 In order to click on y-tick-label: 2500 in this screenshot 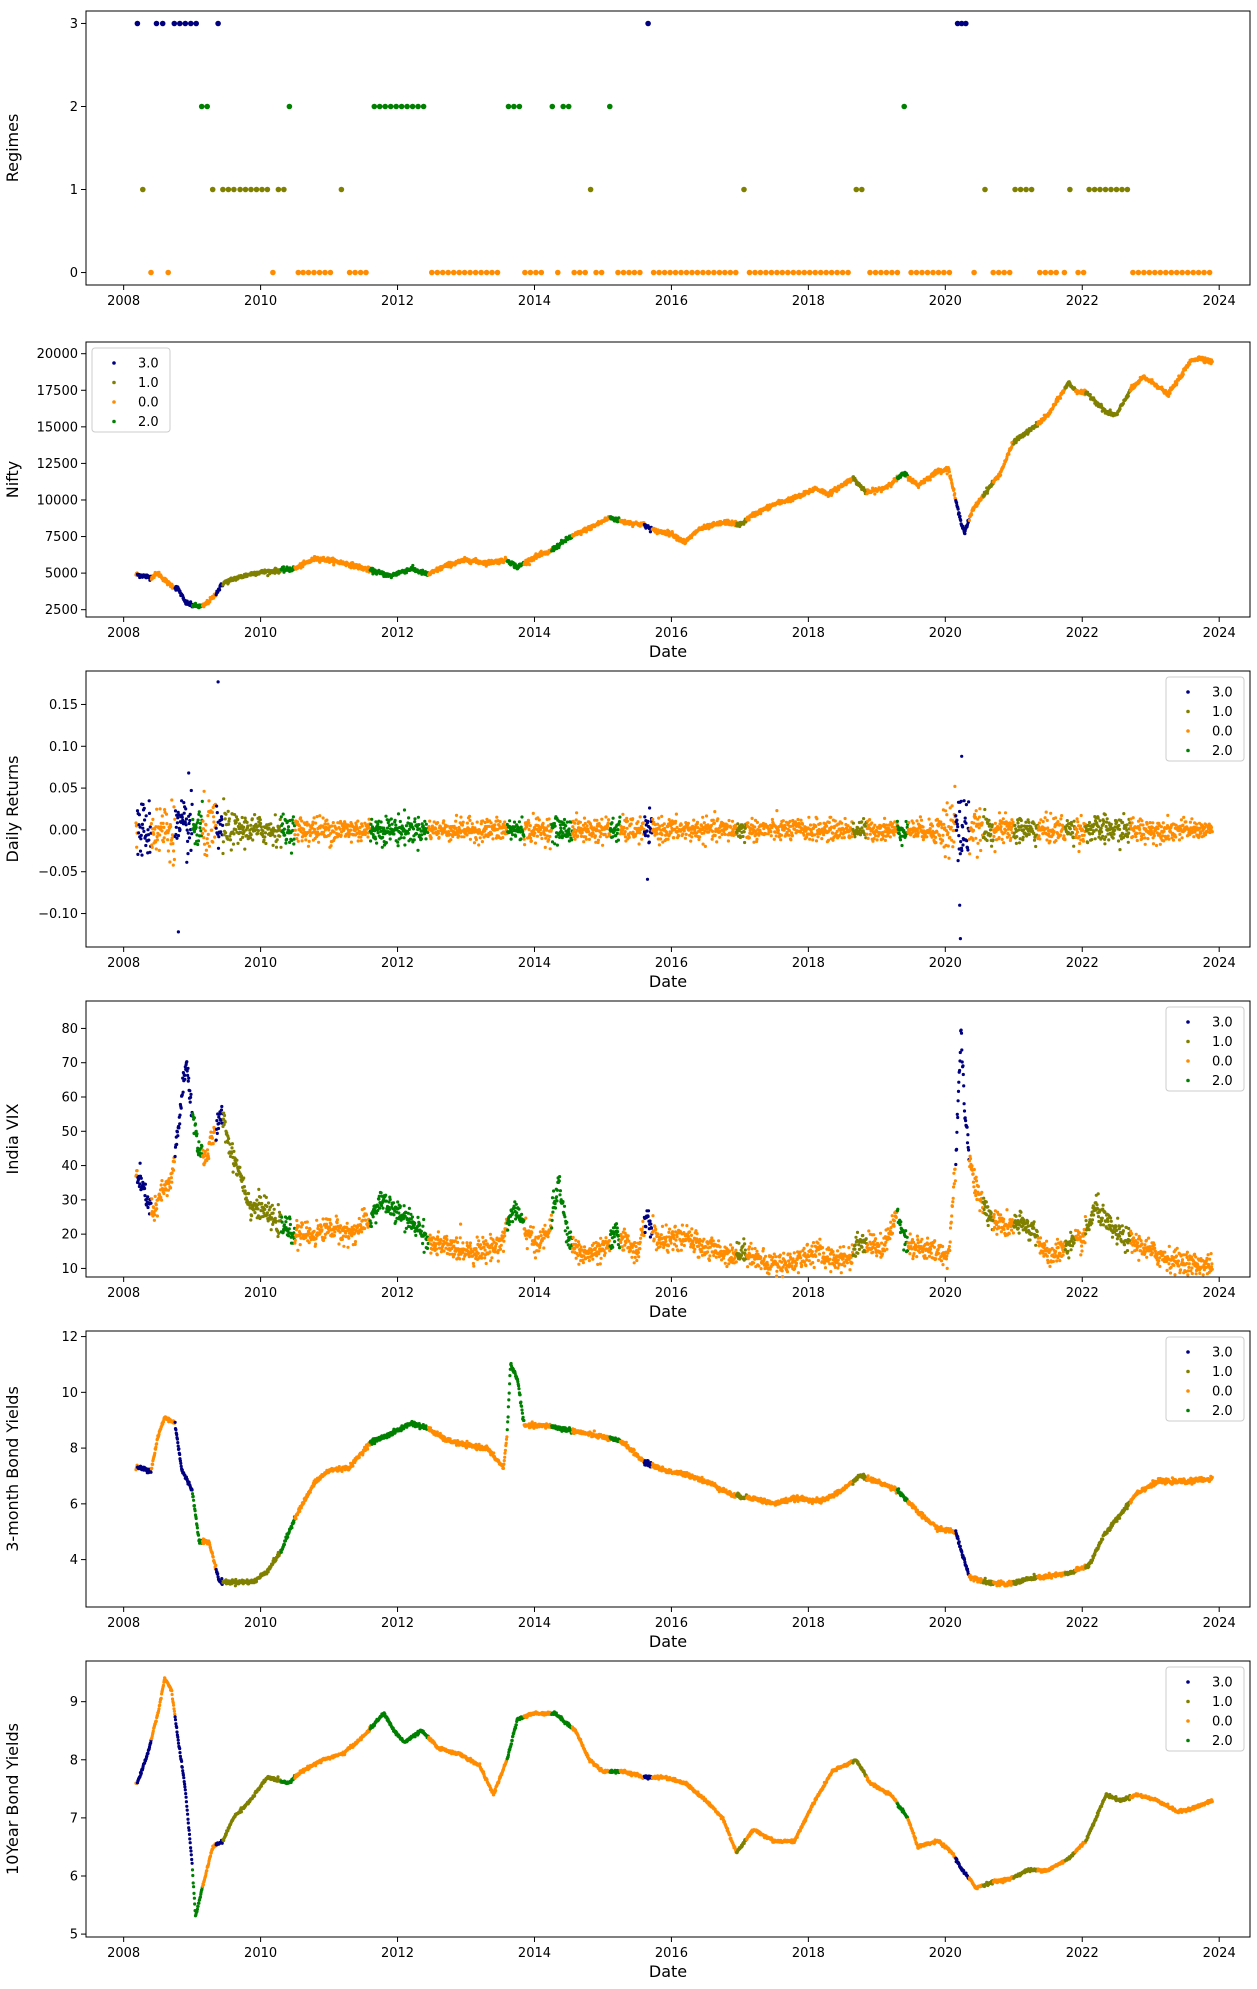, I will do `click(61, 610)`.